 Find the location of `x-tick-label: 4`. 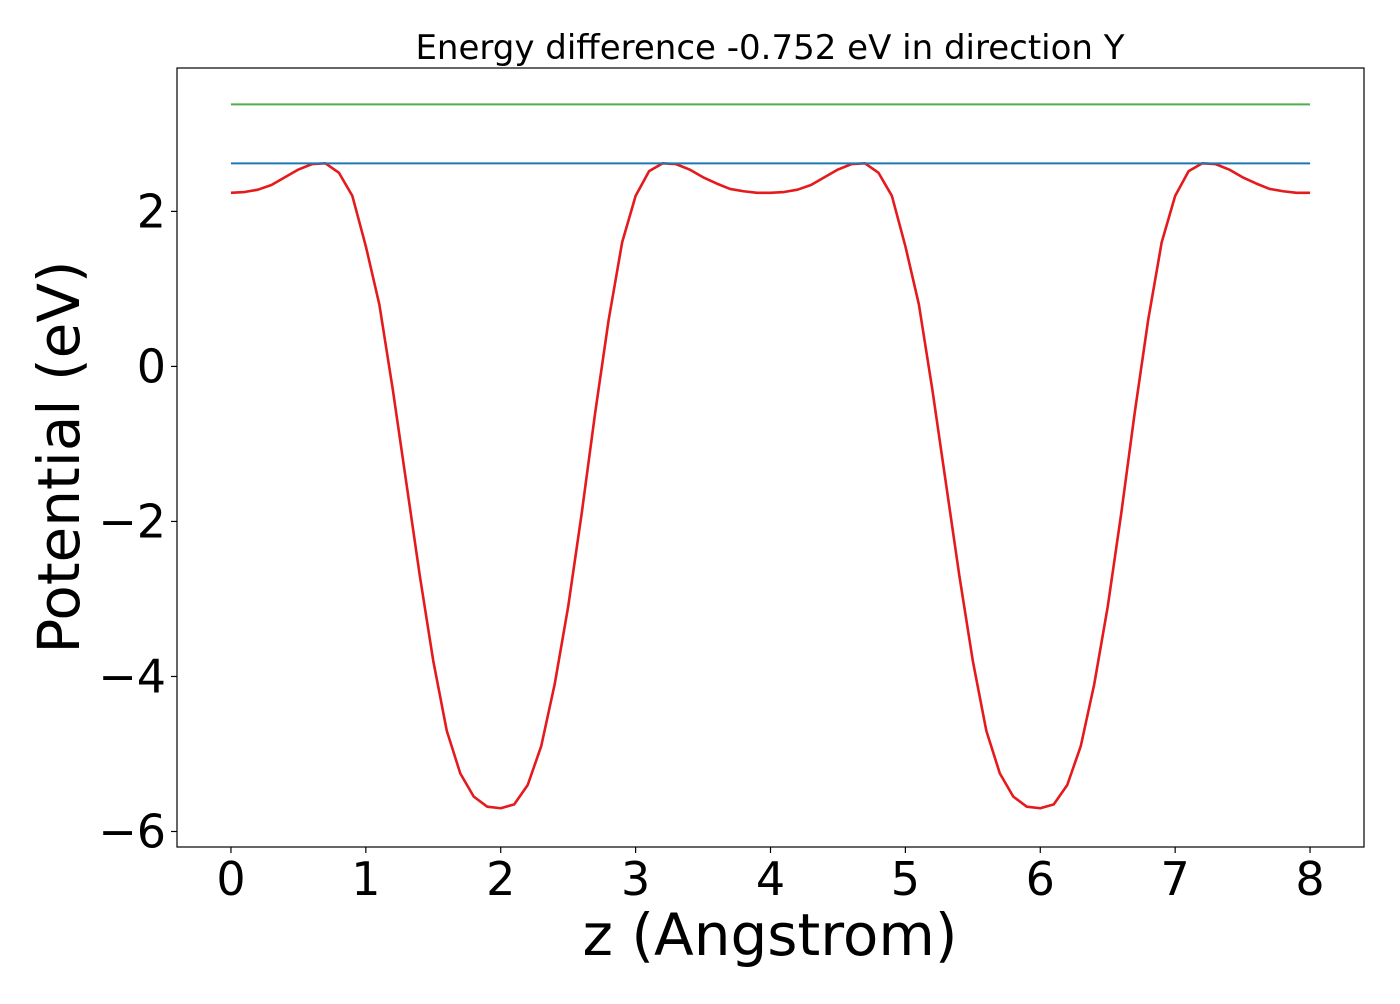

x-tick-label: 4 is located at coordinates (770, 879).